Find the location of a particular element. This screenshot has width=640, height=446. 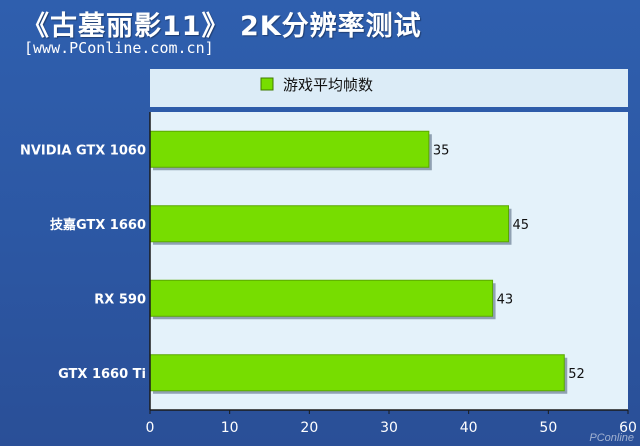

x-tick-label: 60 is located at coordinates (628, 428).